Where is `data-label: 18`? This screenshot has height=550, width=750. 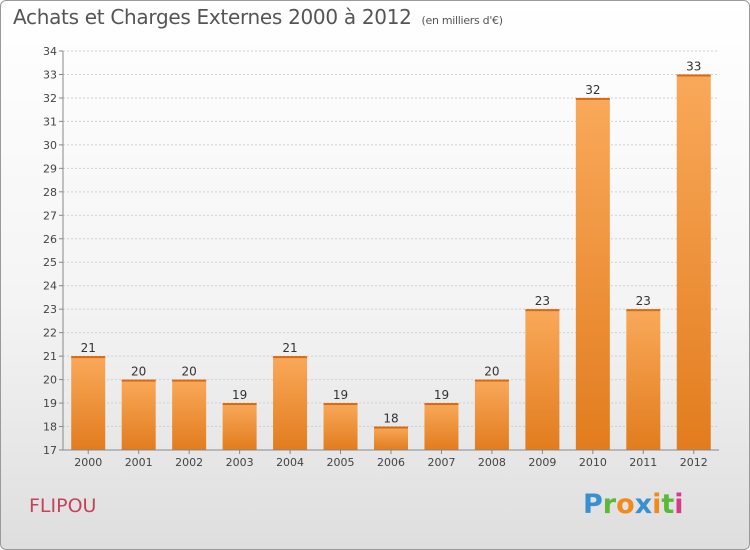
data-label: 18 is located at coordinates (390, 419).